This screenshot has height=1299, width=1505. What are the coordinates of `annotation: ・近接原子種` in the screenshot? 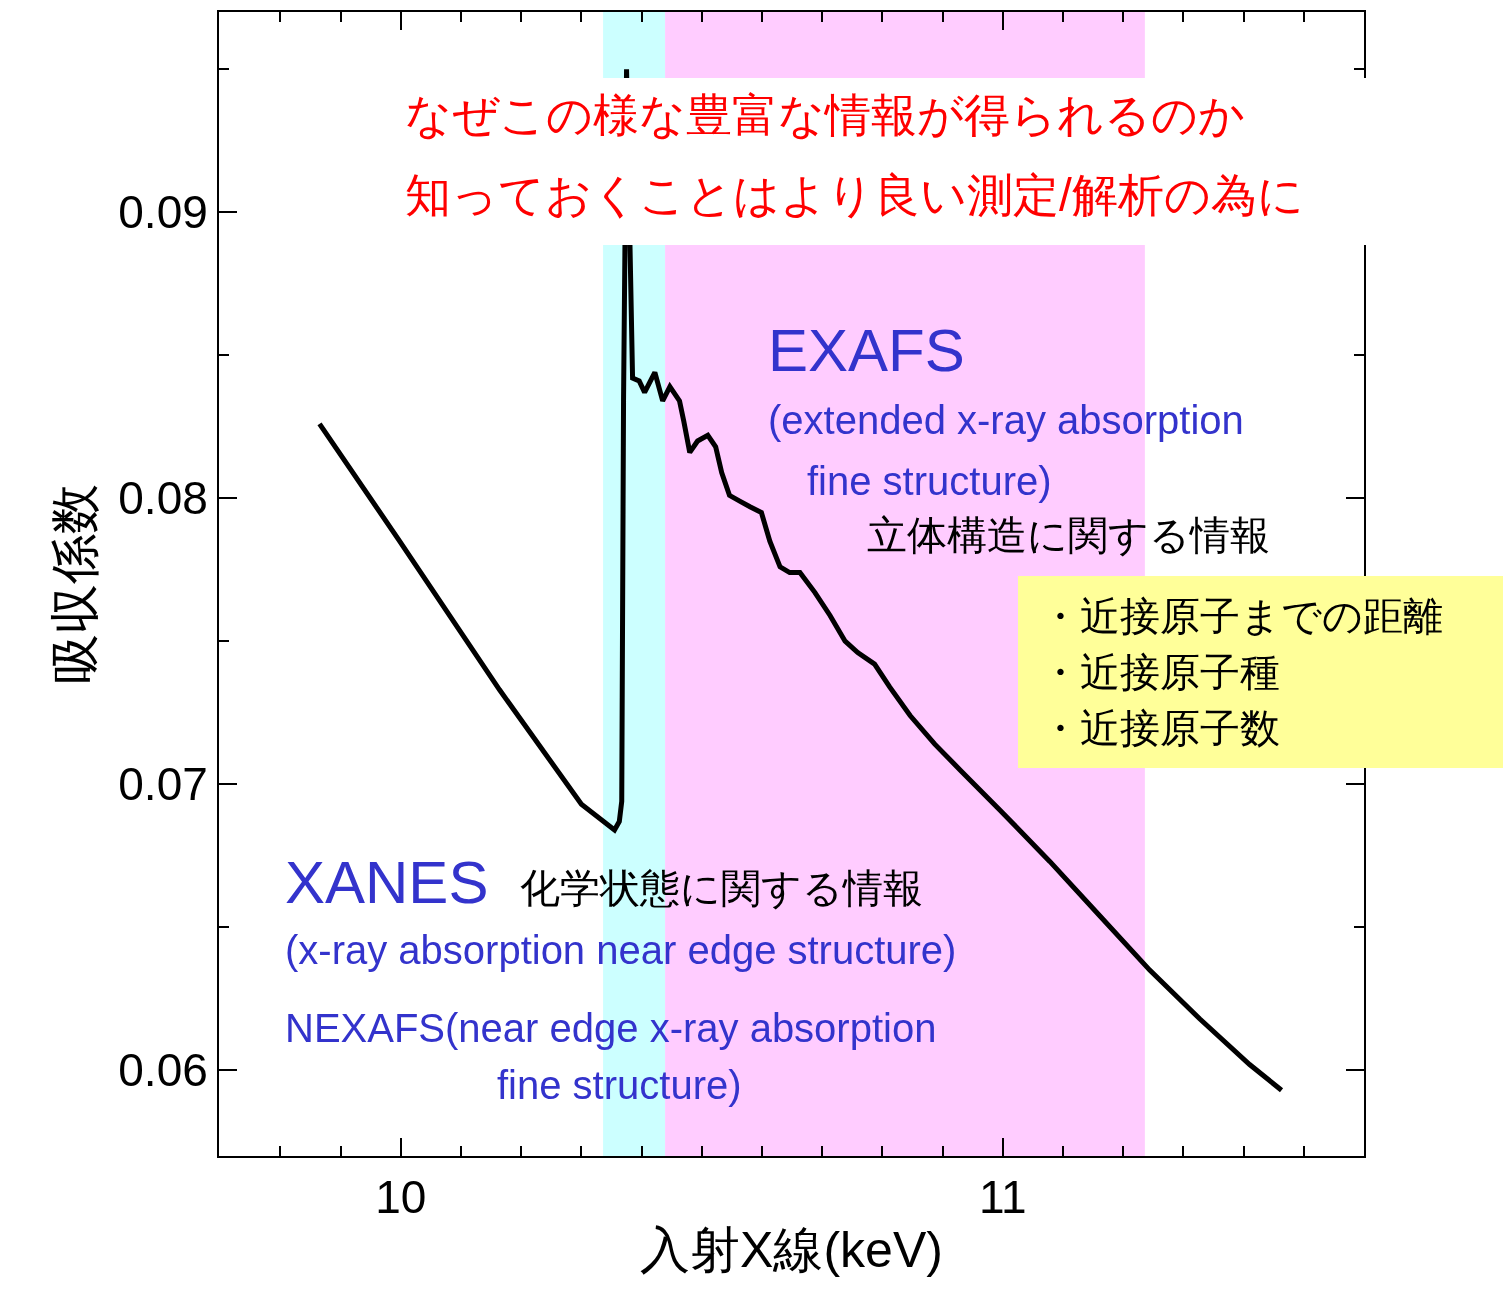 It's located at (1160, 672).